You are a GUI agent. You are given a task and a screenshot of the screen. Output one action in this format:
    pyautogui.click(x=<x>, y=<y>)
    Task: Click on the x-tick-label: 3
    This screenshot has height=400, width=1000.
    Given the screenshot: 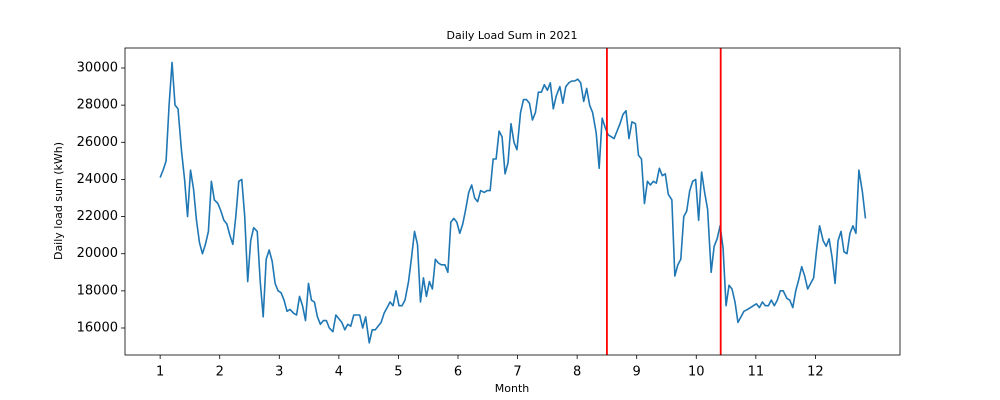 What is the action you would take?
    pyautogui.click(x=279, y=372)
    